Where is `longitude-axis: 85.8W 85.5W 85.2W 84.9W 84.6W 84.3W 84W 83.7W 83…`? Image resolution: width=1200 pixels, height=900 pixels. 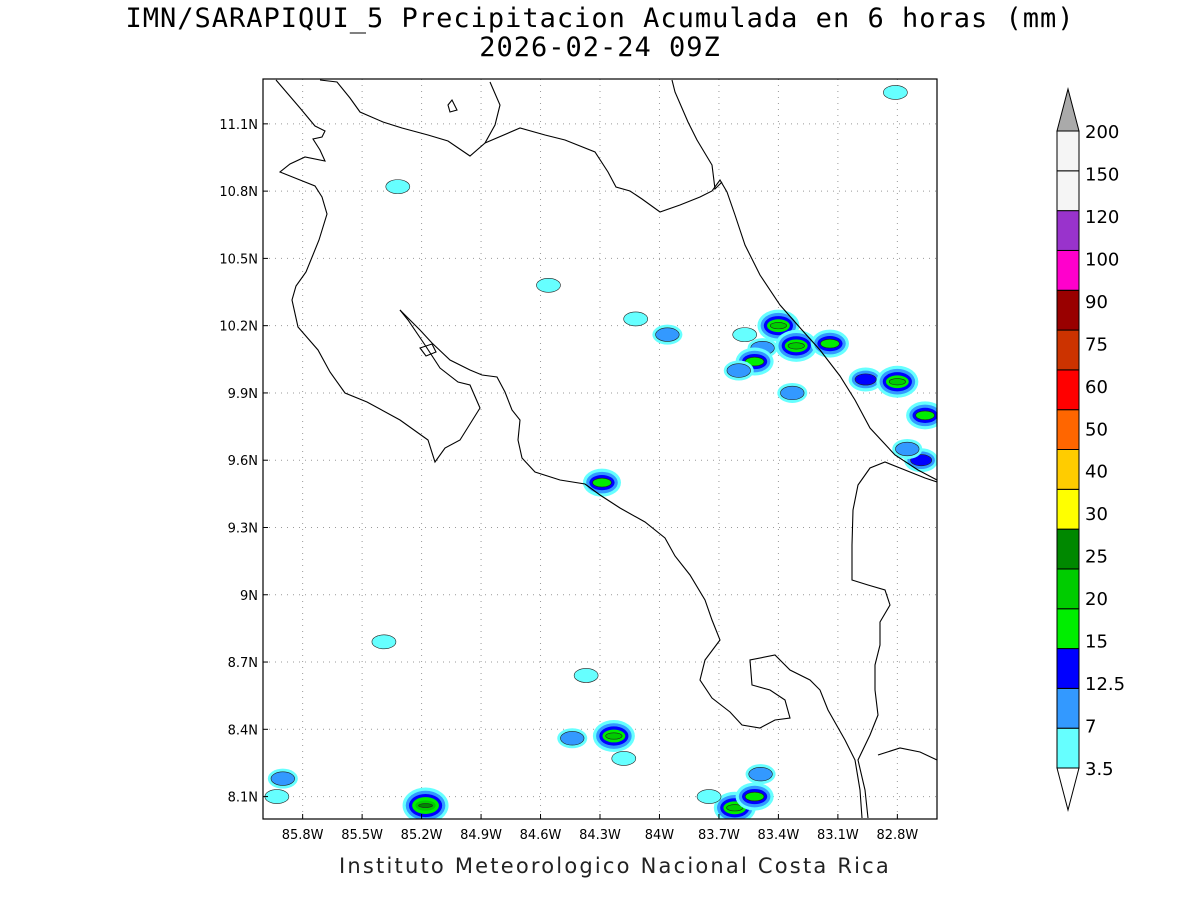
longitude-axis: 85.8W 85.5W 85.2W 84.9W 84.6W 84.3W 84W 83.7W 83… is located at coordinates (600, 828).